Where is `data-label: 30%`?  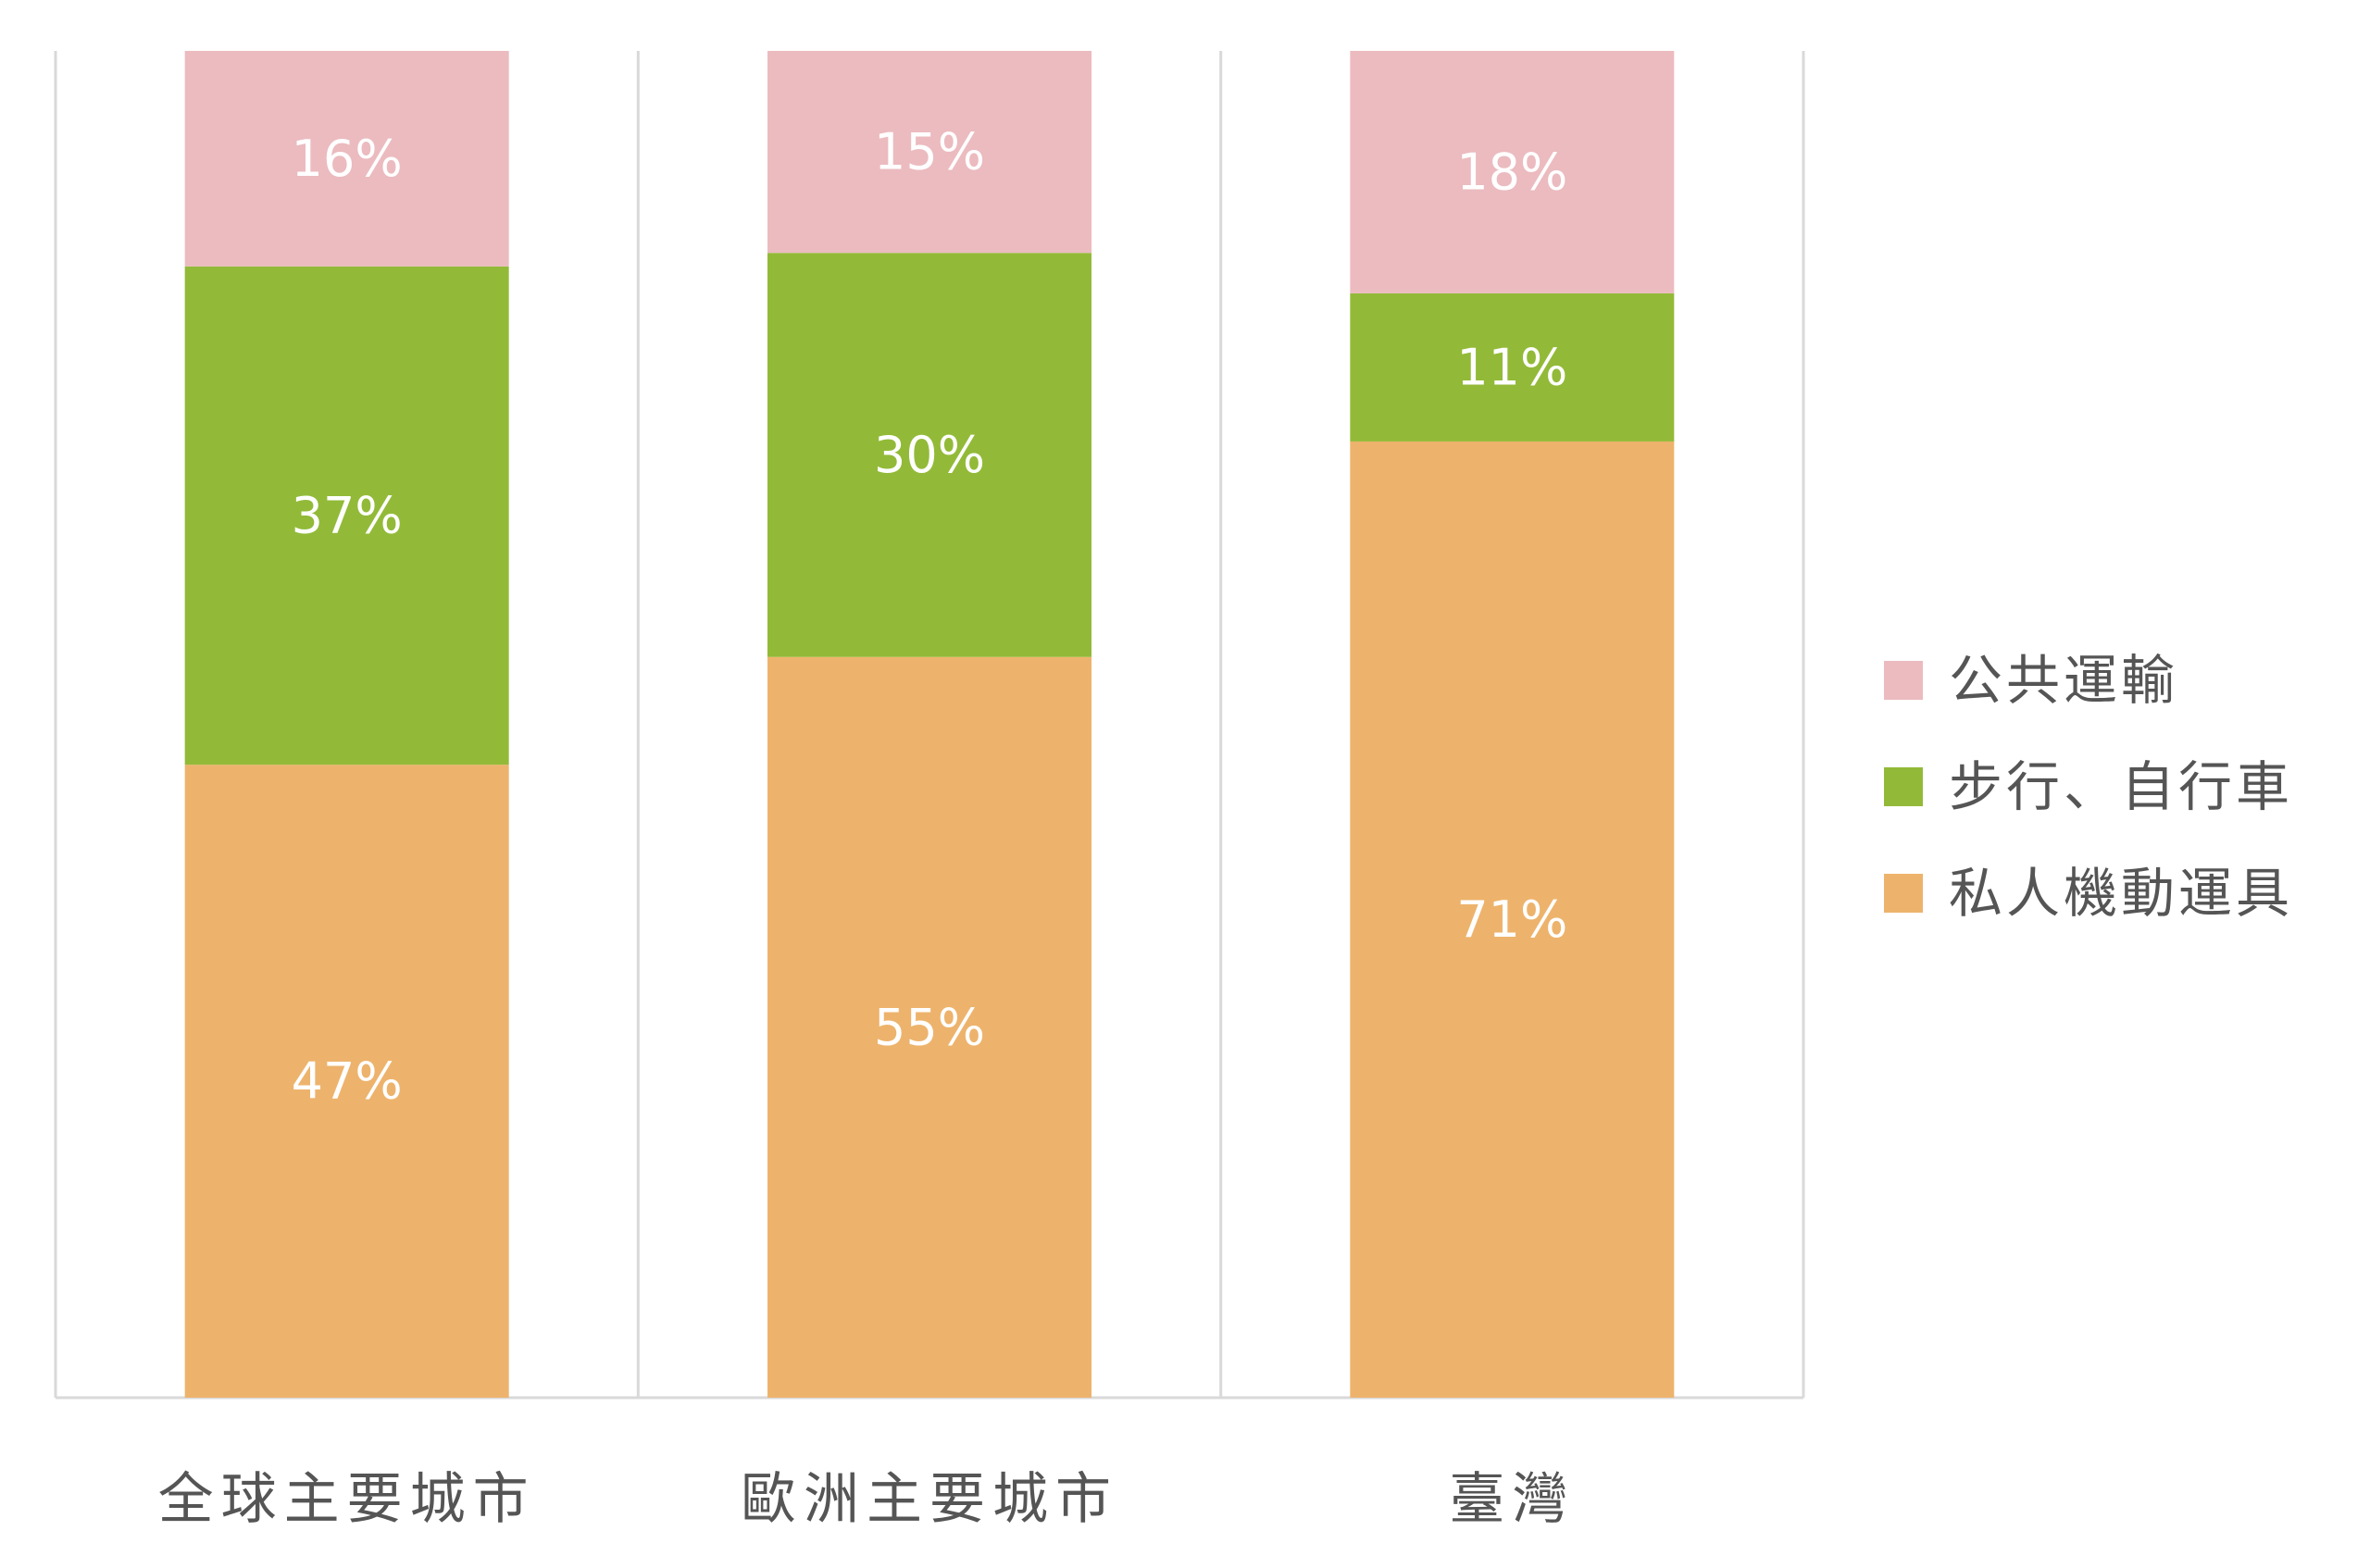 data-label: 30% is located at coordinates (929, 455).